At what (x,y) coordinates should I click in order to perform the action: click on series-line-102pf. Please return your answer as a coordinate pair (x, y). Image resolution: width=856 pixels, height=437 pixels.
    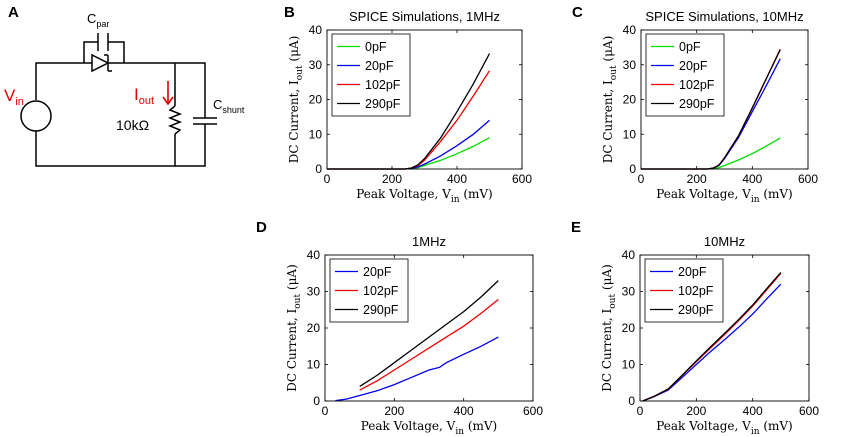
    Looking at the image, I should click on (429, 344).